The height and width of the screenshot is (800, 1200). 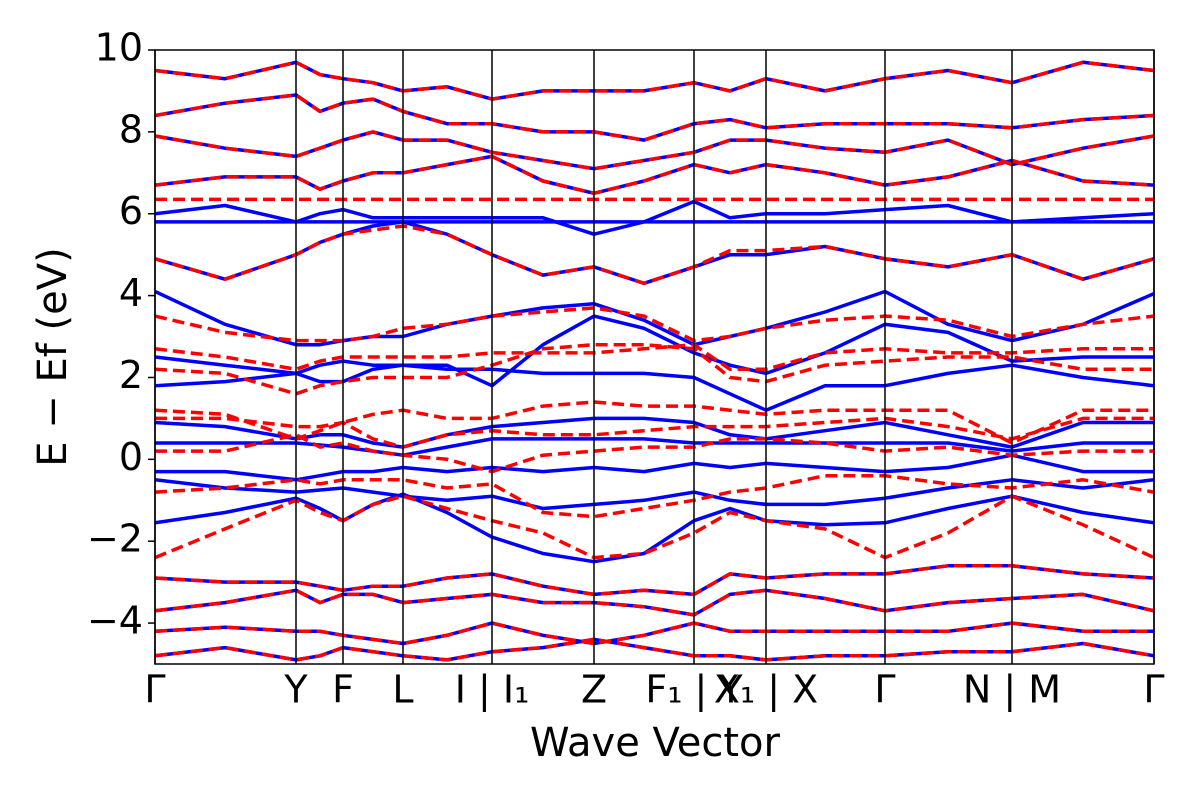 I want to click on x-axis-label: Wave Vector, so click(x=655, y=743).